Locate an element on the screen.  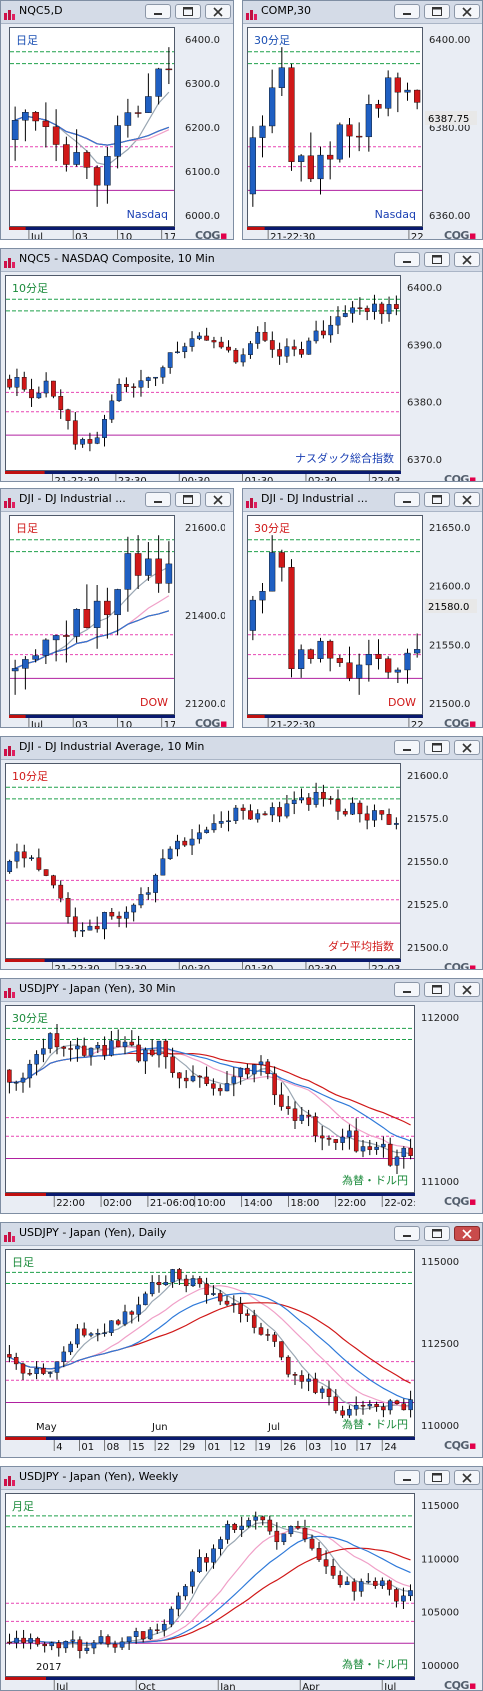
plot-area: 30分足 DOW is located at coordinates (335, 615).